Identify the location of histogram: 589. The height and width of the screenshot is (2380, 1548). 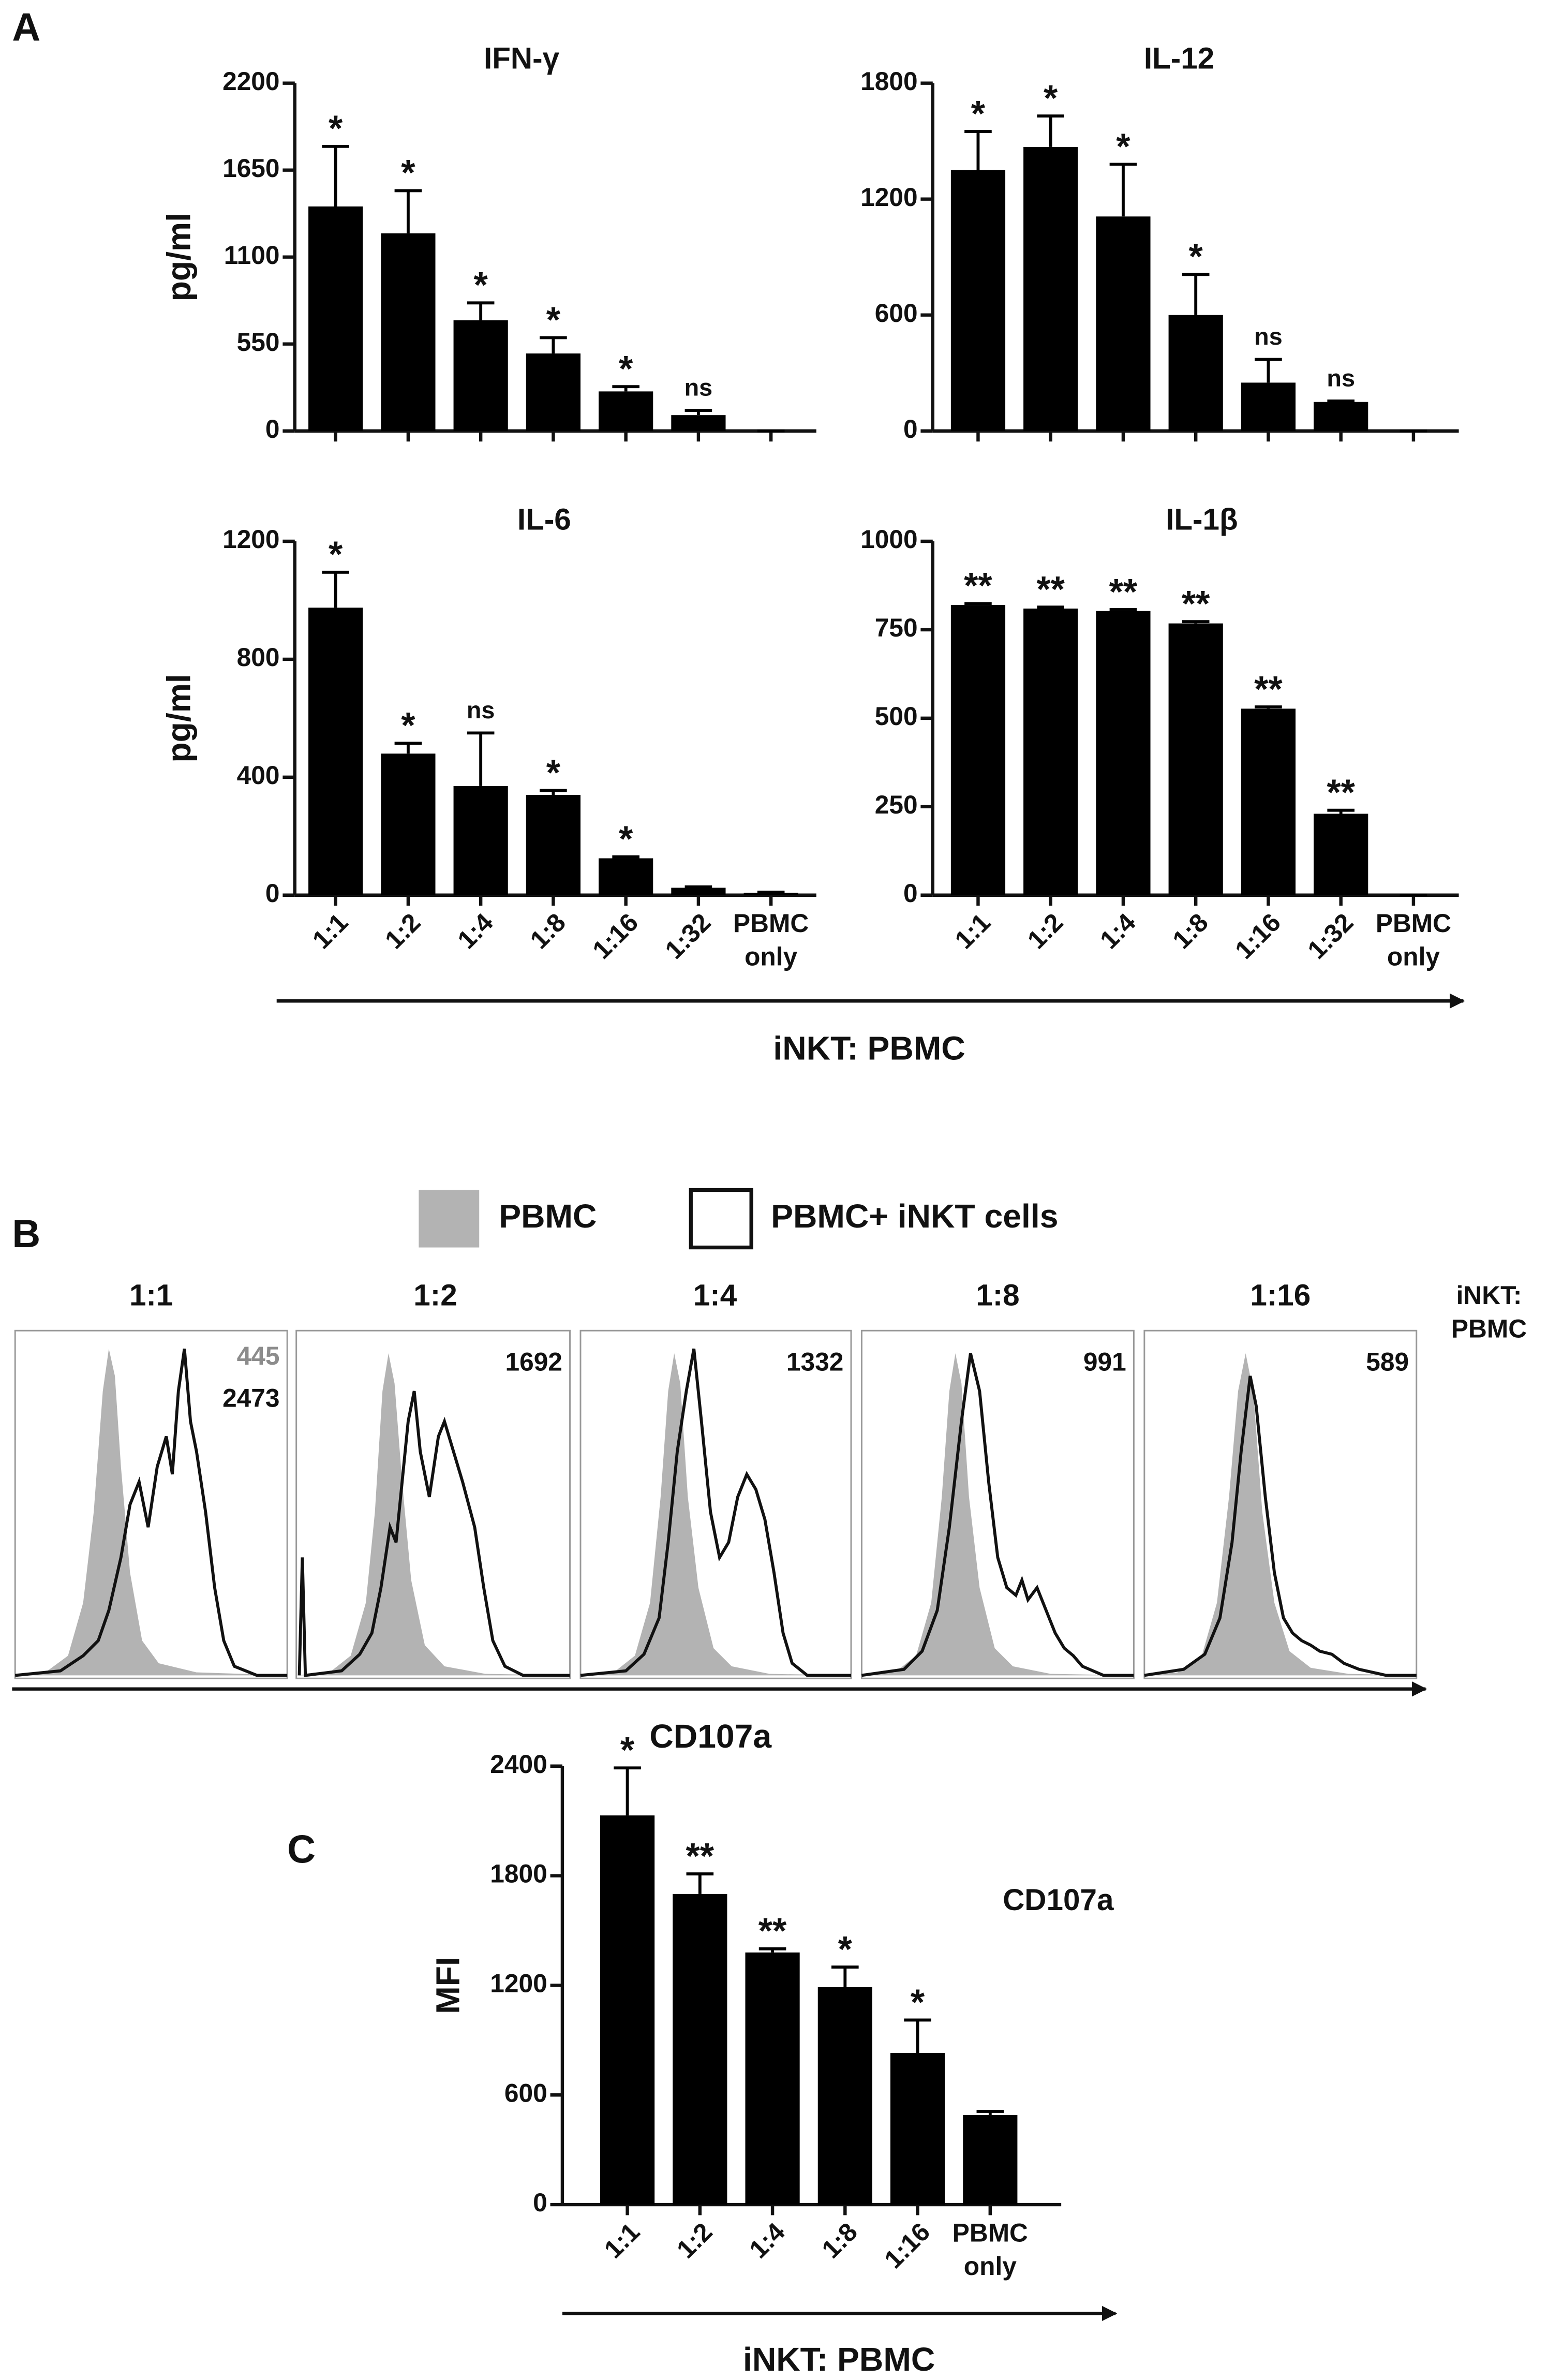
(1280, 1504).